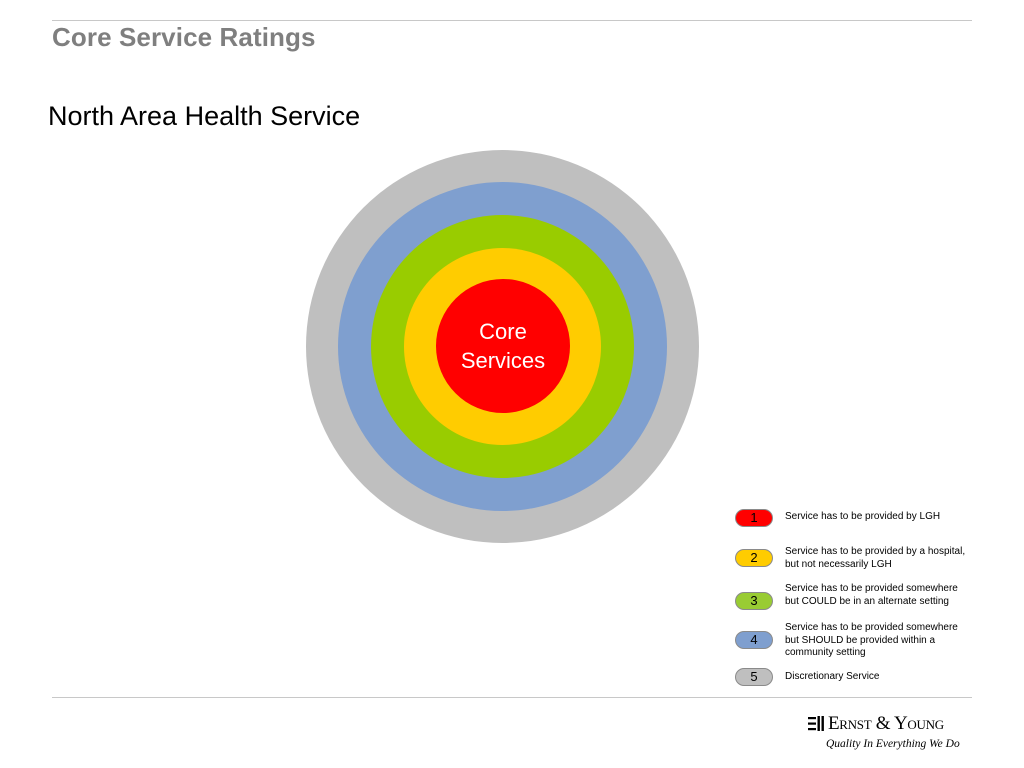  I want to click on top-divider, so click(512, 20).